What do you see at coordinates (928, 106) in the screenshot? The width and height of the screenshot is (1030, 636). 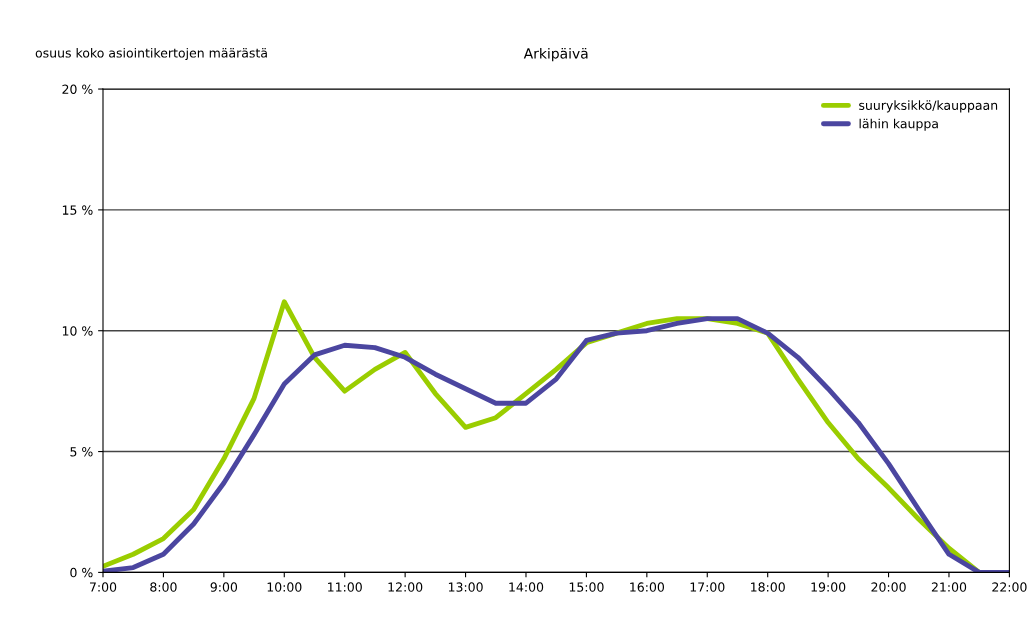 I see `legend-label: suuryksikkö/kauppaan` at bounding box center [928, 106].